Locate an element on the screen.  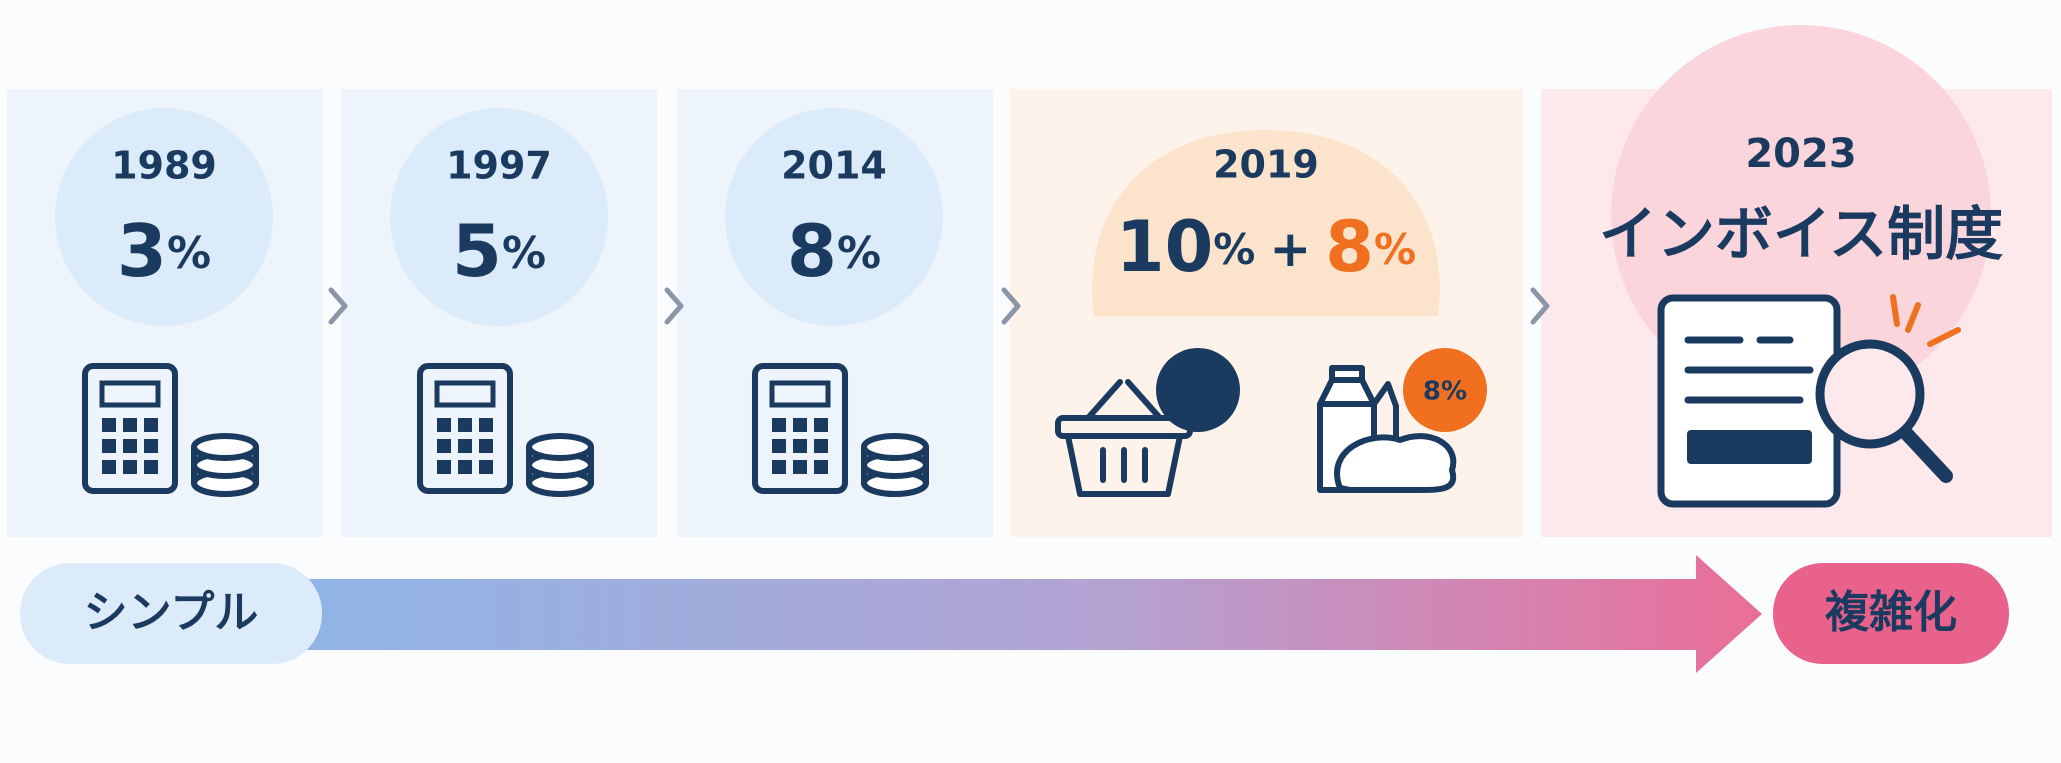
plus: + is located at coordinates (1290, 249).